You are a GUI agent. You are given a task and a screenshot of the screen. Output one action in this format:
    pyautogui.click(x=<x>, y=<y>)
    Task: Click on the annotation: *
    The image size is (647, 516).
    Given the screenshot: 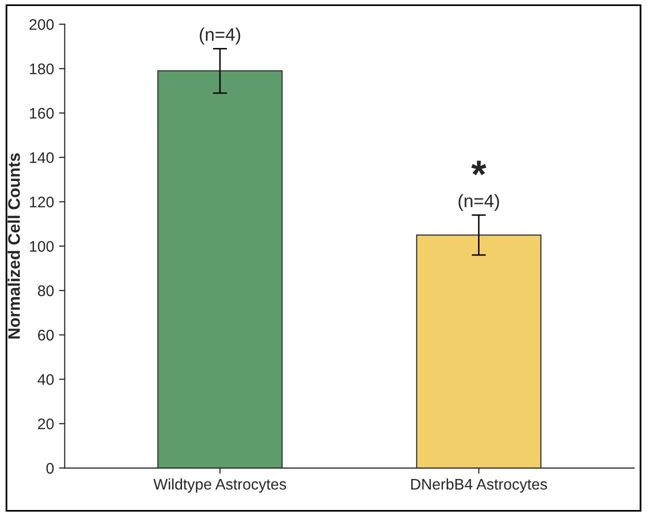 What is the action you would take?
    pyautogui.click(x=478, y=168)
    